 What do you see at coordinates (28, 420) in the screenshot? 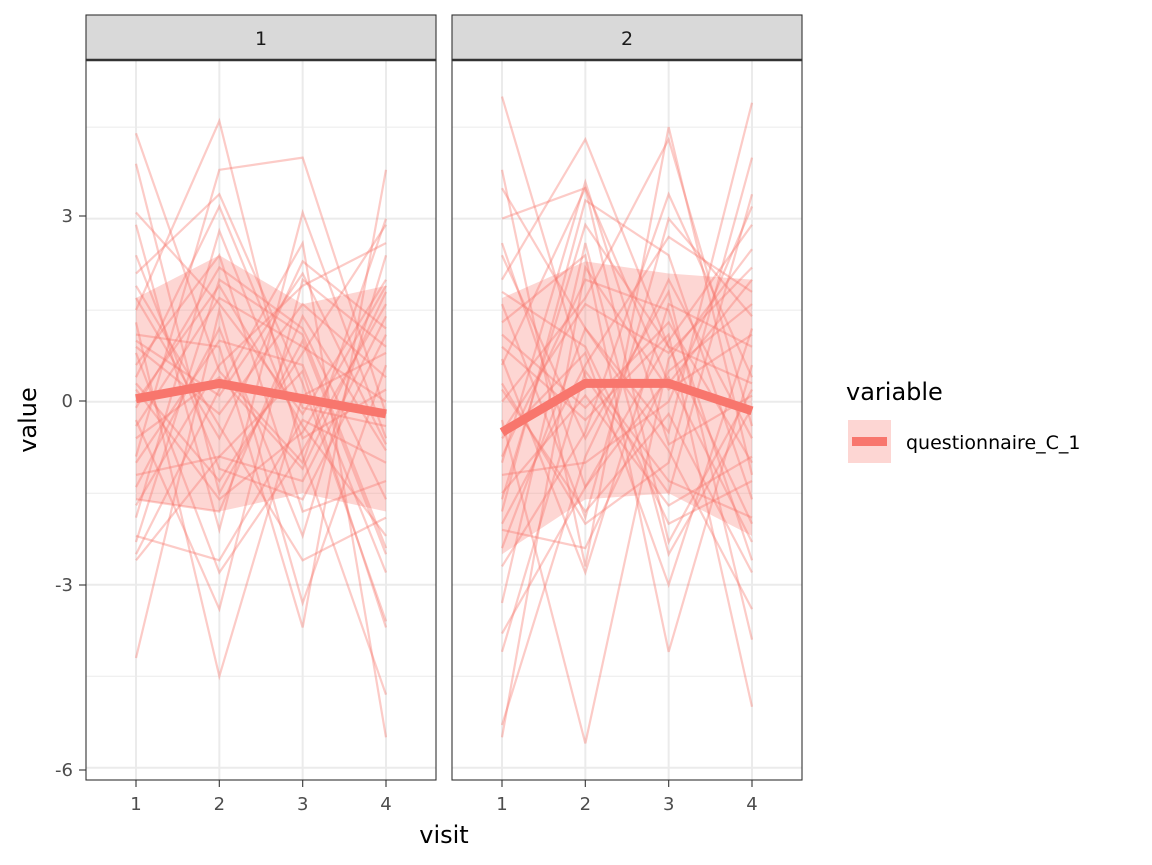
I see `y-axis-title: value` at bounding box center [28, 420].